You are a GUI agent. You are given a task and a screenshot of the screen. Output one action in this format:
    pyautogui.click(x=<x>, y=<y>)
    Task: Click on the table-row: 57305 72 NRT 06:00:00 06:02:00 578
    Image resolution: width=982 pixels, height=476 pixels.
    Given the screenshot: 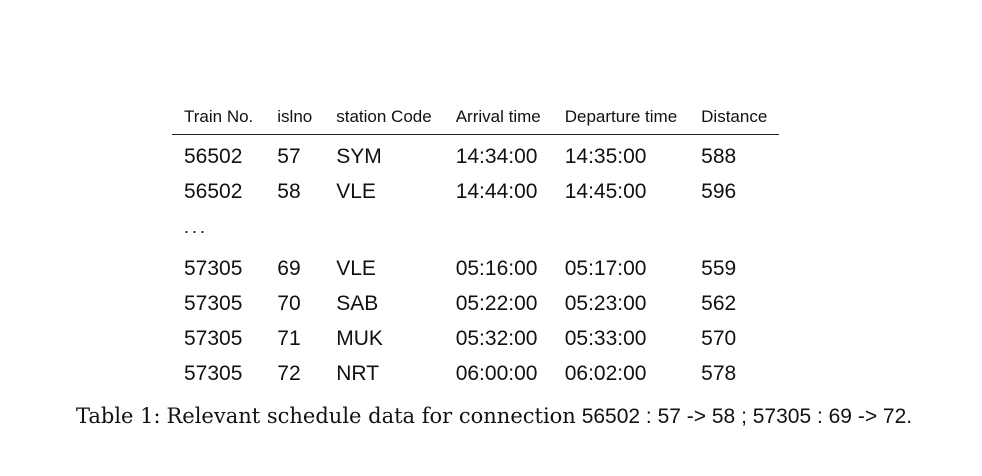 What is the action you would take?
    pyautogui.click(x=475, y=373)
    